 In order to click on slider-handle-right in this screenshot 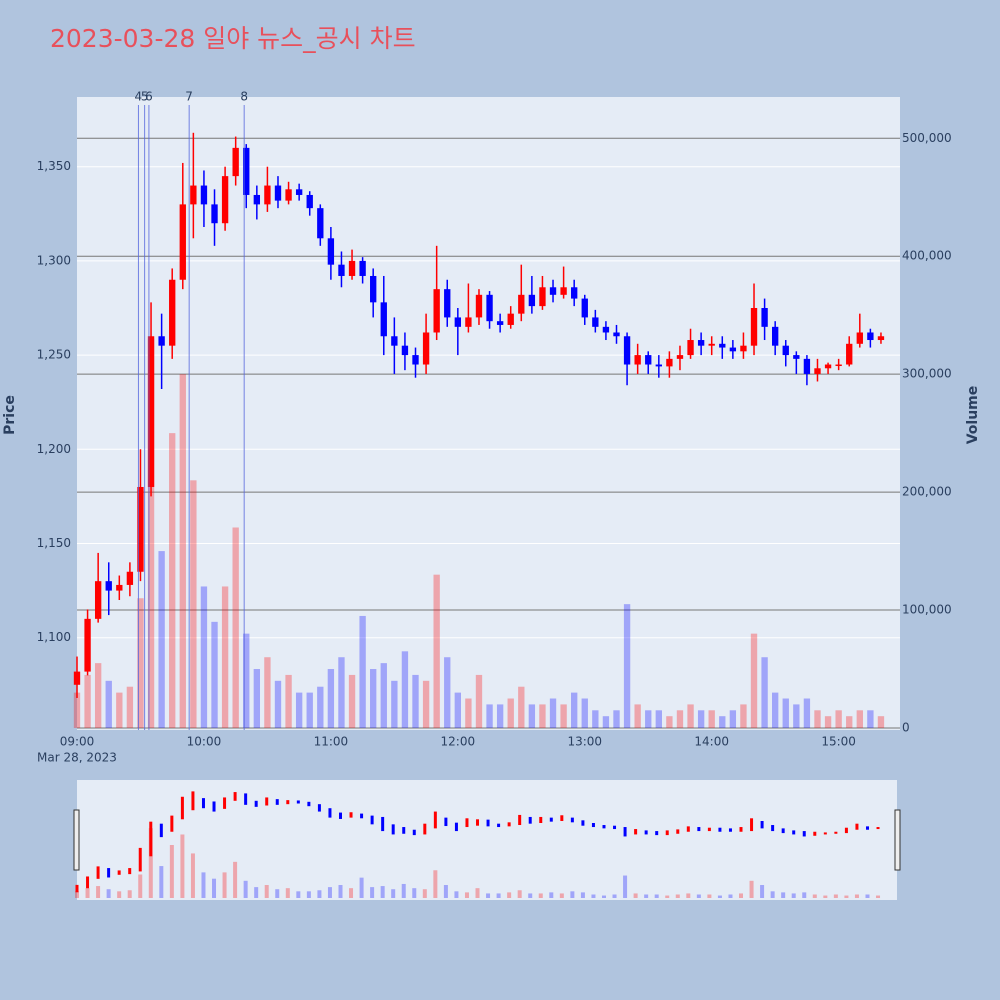, I will do `click(897, 840)`.